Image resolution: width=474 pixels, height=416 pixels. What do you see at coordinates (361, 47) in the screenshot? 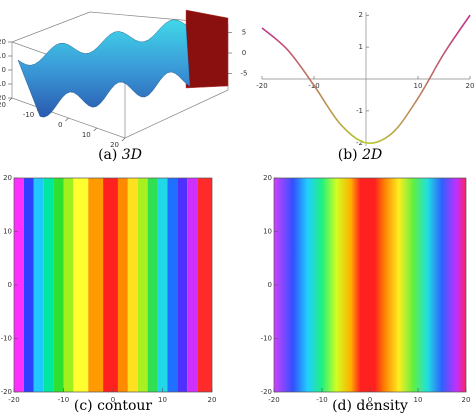
I see `y-tick-label: 1` at bounding box center [361, 47].